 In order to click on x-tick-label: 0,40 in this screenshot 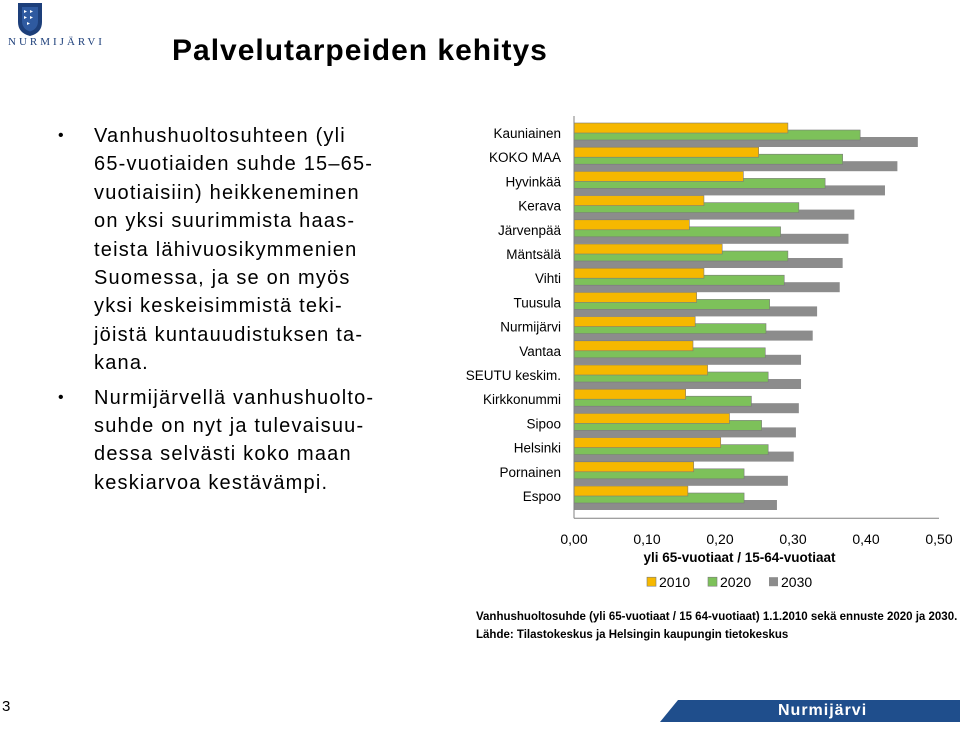, I will do `click(865, 539)`.